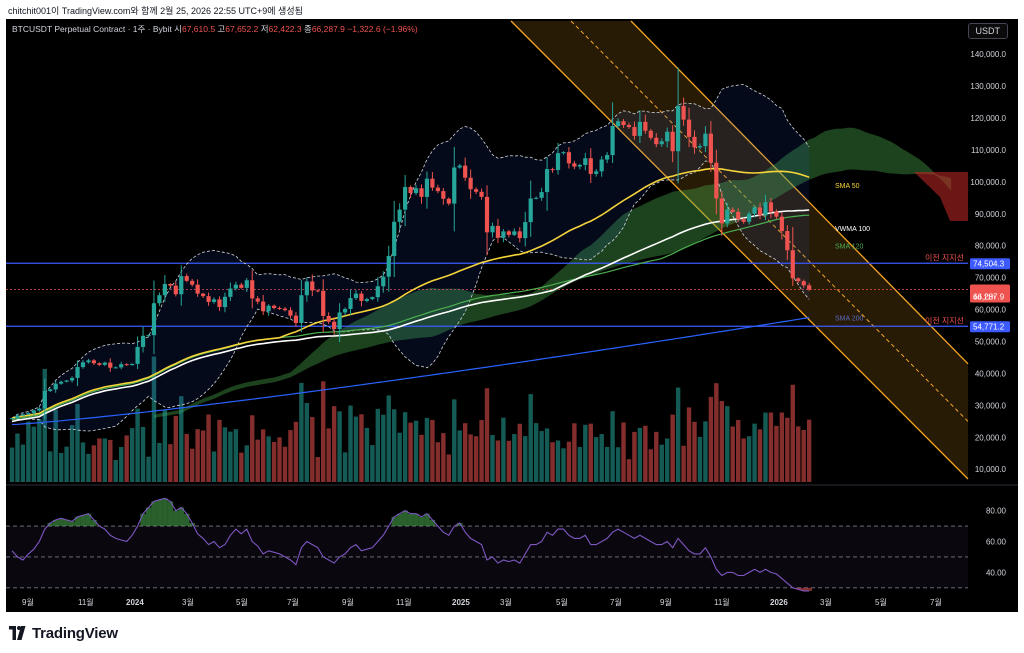  What do you see at coordinates (410, 544) in the screenshot?
I see `rsi-line` at bounding box center [410, 544].